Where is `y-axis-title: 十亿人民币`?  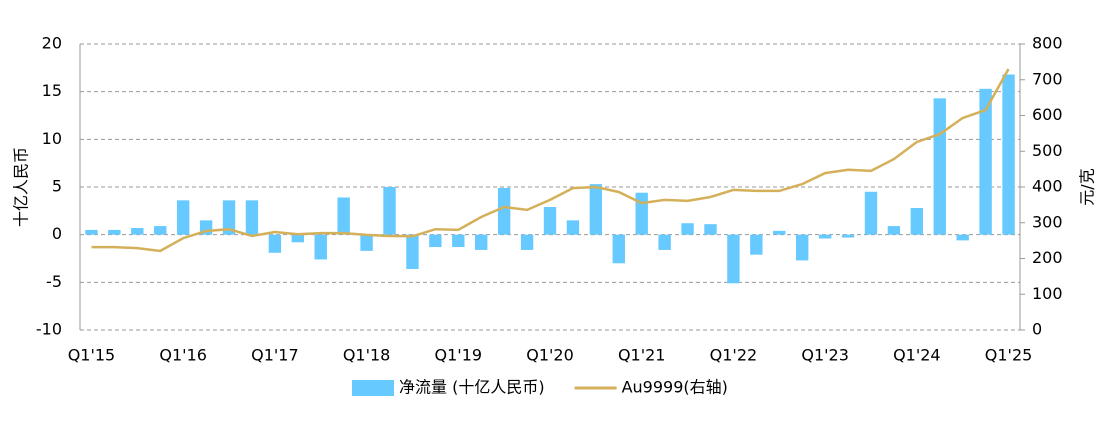 y-axis-title: 十亿人民币 is located at coordinates (21, 187).